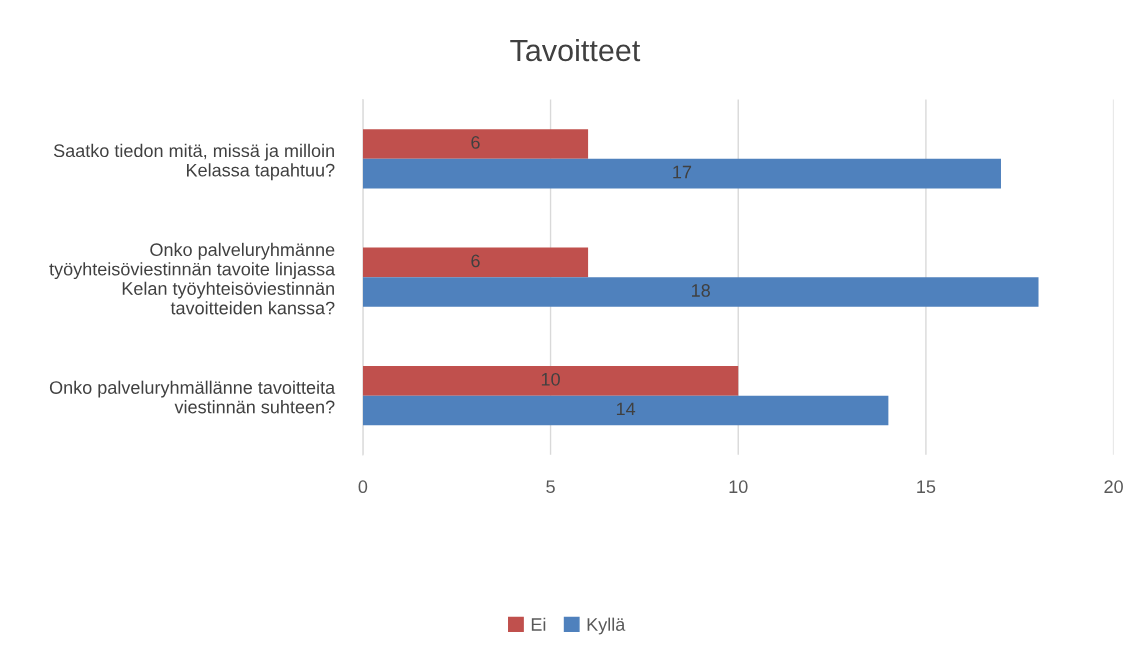 The image size is (1134, 664). I want to click on x-tick-label: 0, so click(363, 487).